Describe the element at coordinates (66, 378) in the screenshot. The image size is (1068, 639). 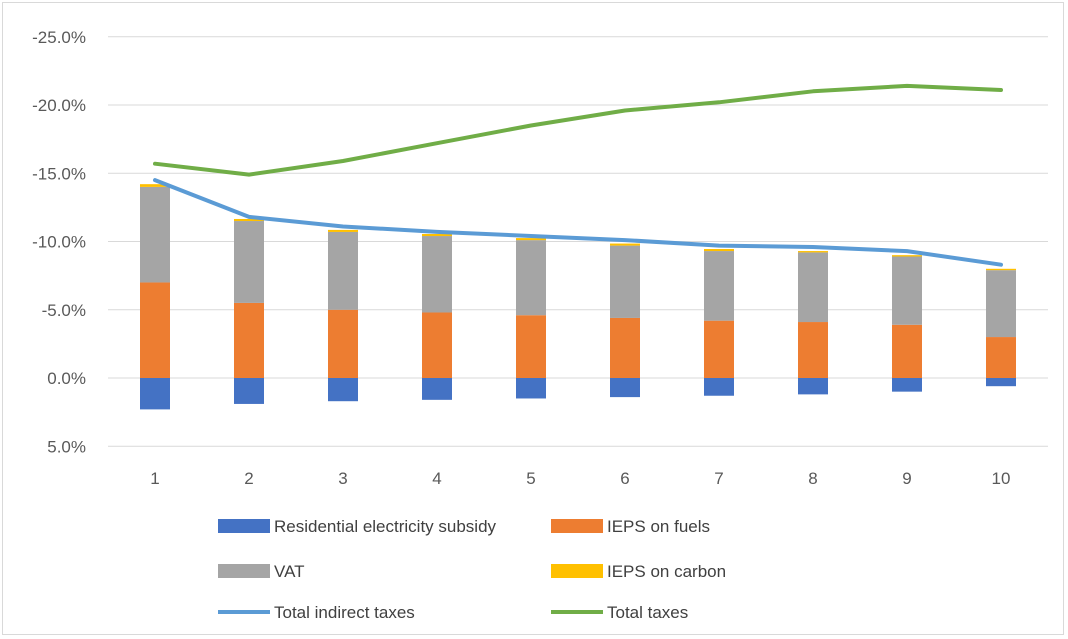
I see `y-tick-label: 0.0%` at that location.